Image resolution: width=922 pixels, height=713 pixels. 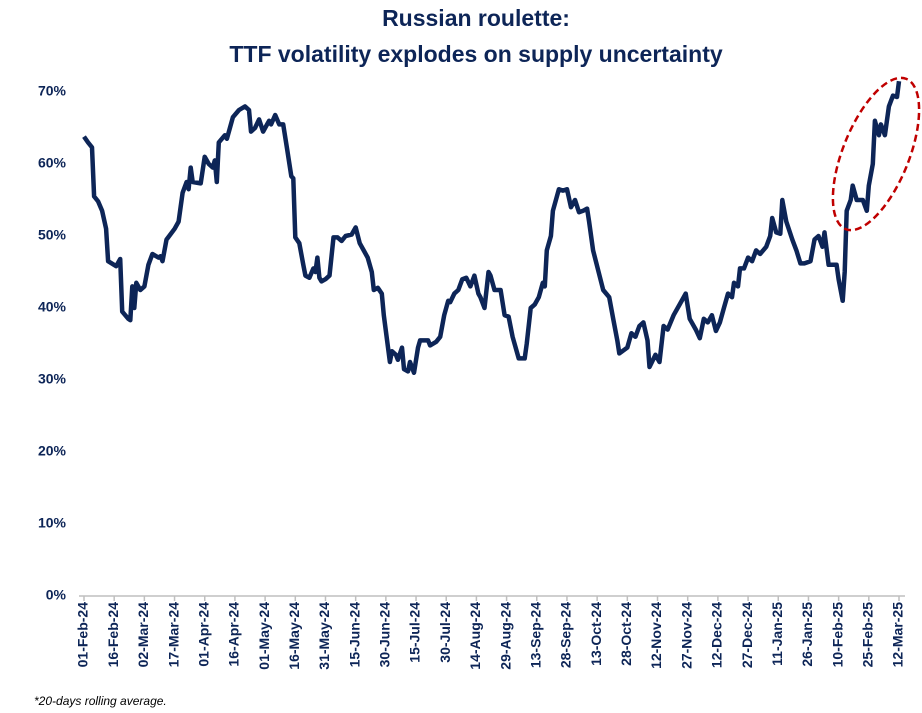 What do you see at coordinates (324, 636) in the screenshot?
I see `x-tick-label: 31-May-24` at bounding box center [324, 636].